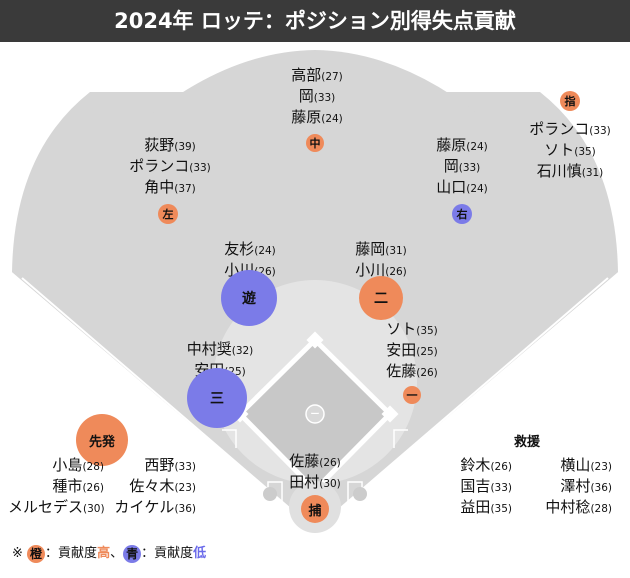 The height and width of the screenshot is (578, 630). Describe the element at coordinates (170, 465) in the screenshot. I see `player-entry: 西野(33)` at that location.